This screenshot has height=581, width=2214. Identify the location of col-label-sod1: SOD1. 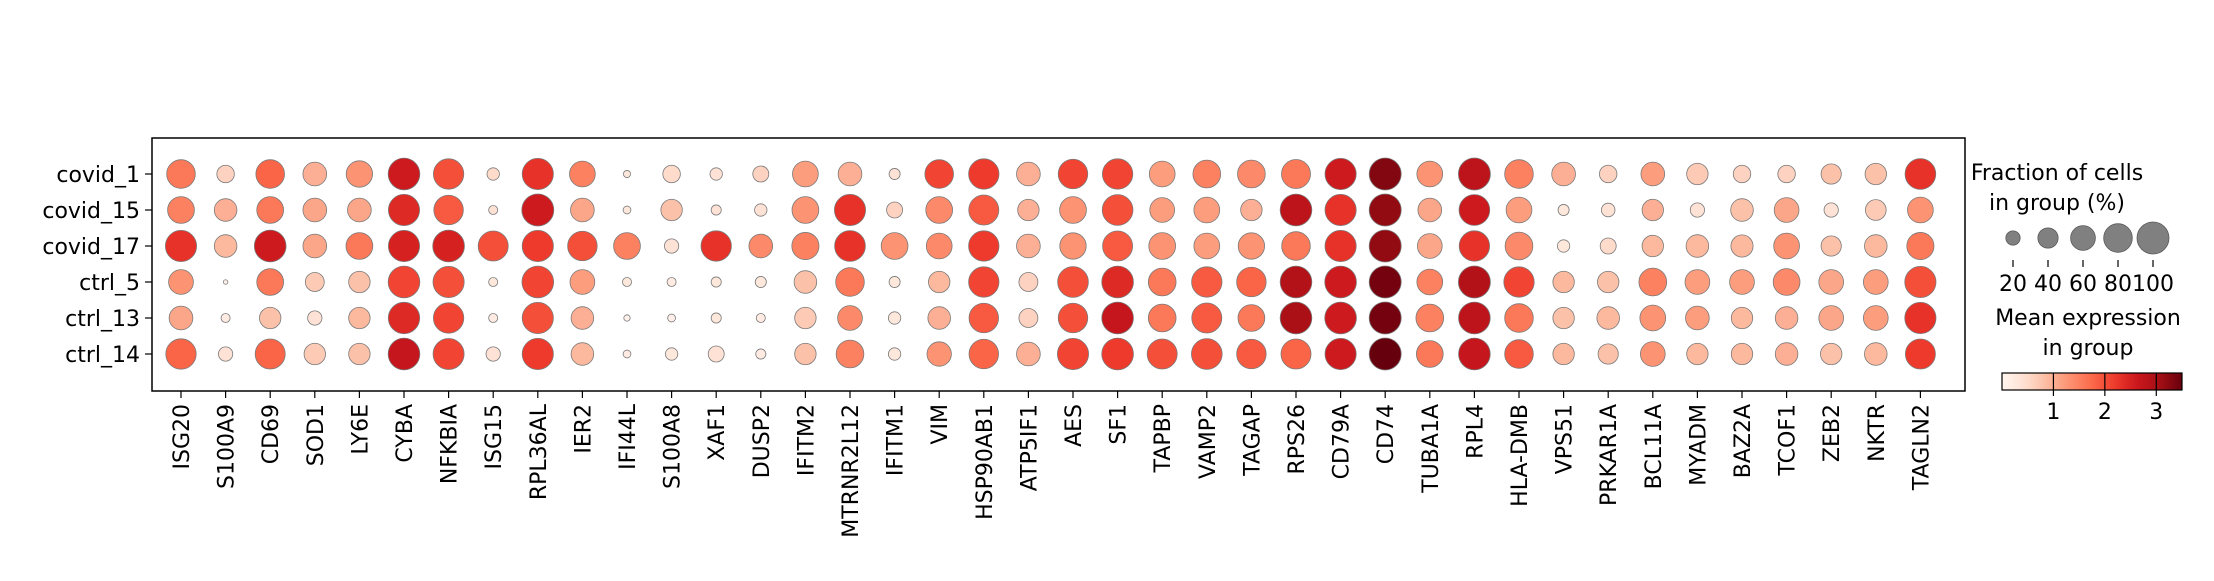
(316, 435).